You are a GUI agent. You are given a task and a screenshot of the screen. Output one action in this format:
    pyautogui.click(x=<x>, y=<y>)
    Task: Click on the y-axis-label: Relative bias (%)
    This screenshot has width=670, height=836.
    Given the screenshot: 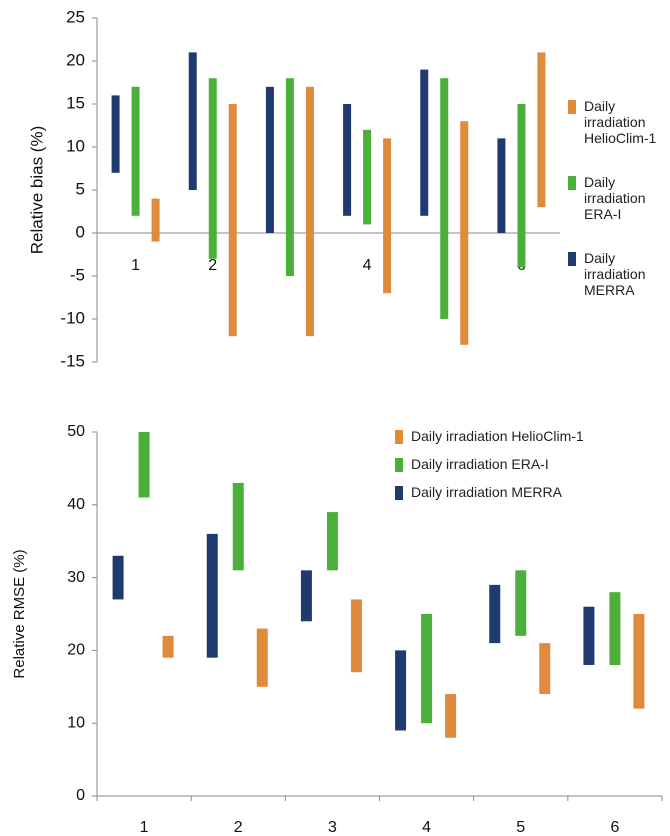 What is the action you would take?
    pyautogui.click(x=36, y=190)
    